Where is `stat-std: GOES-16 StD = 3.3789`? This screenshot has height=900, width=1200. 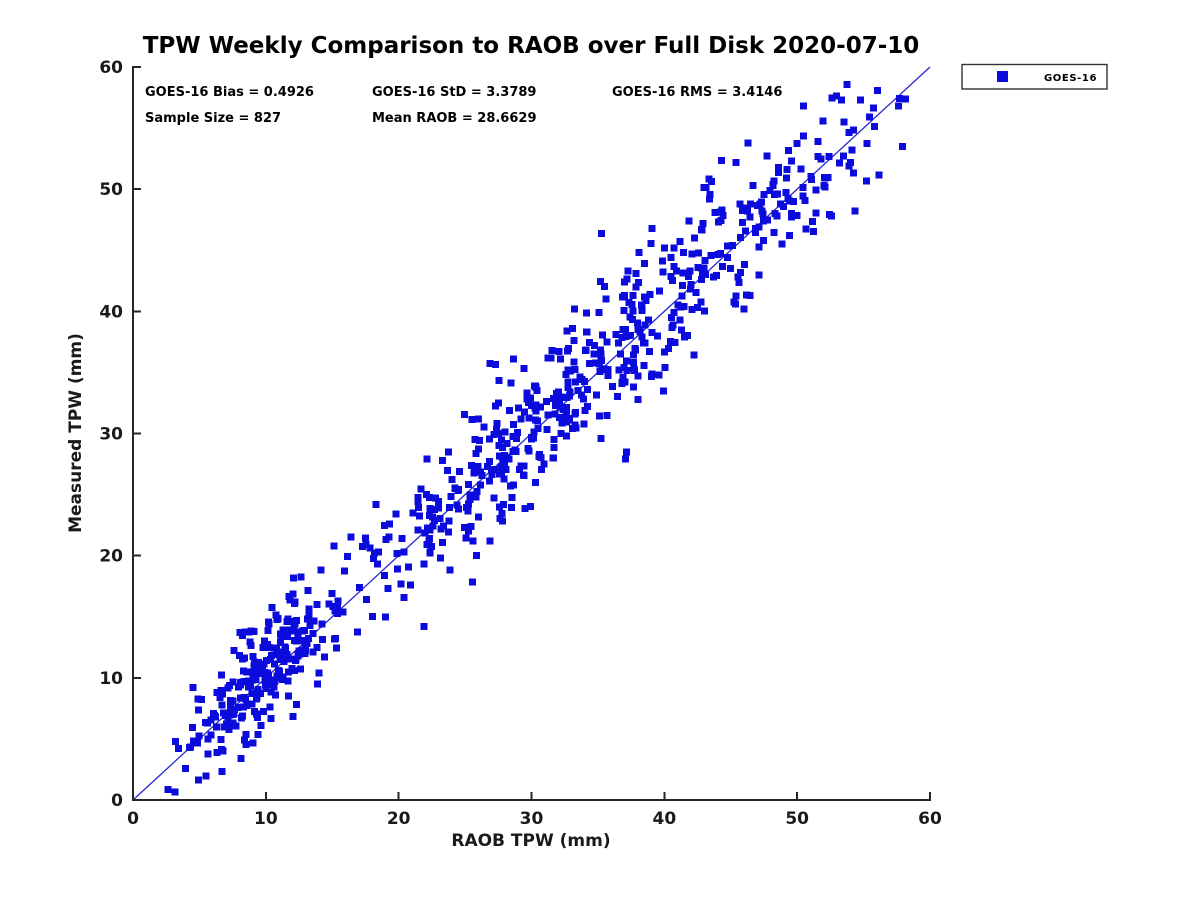 stat-std: GOES-16 StD = 3.3789 is located at coordinates (454, 92).